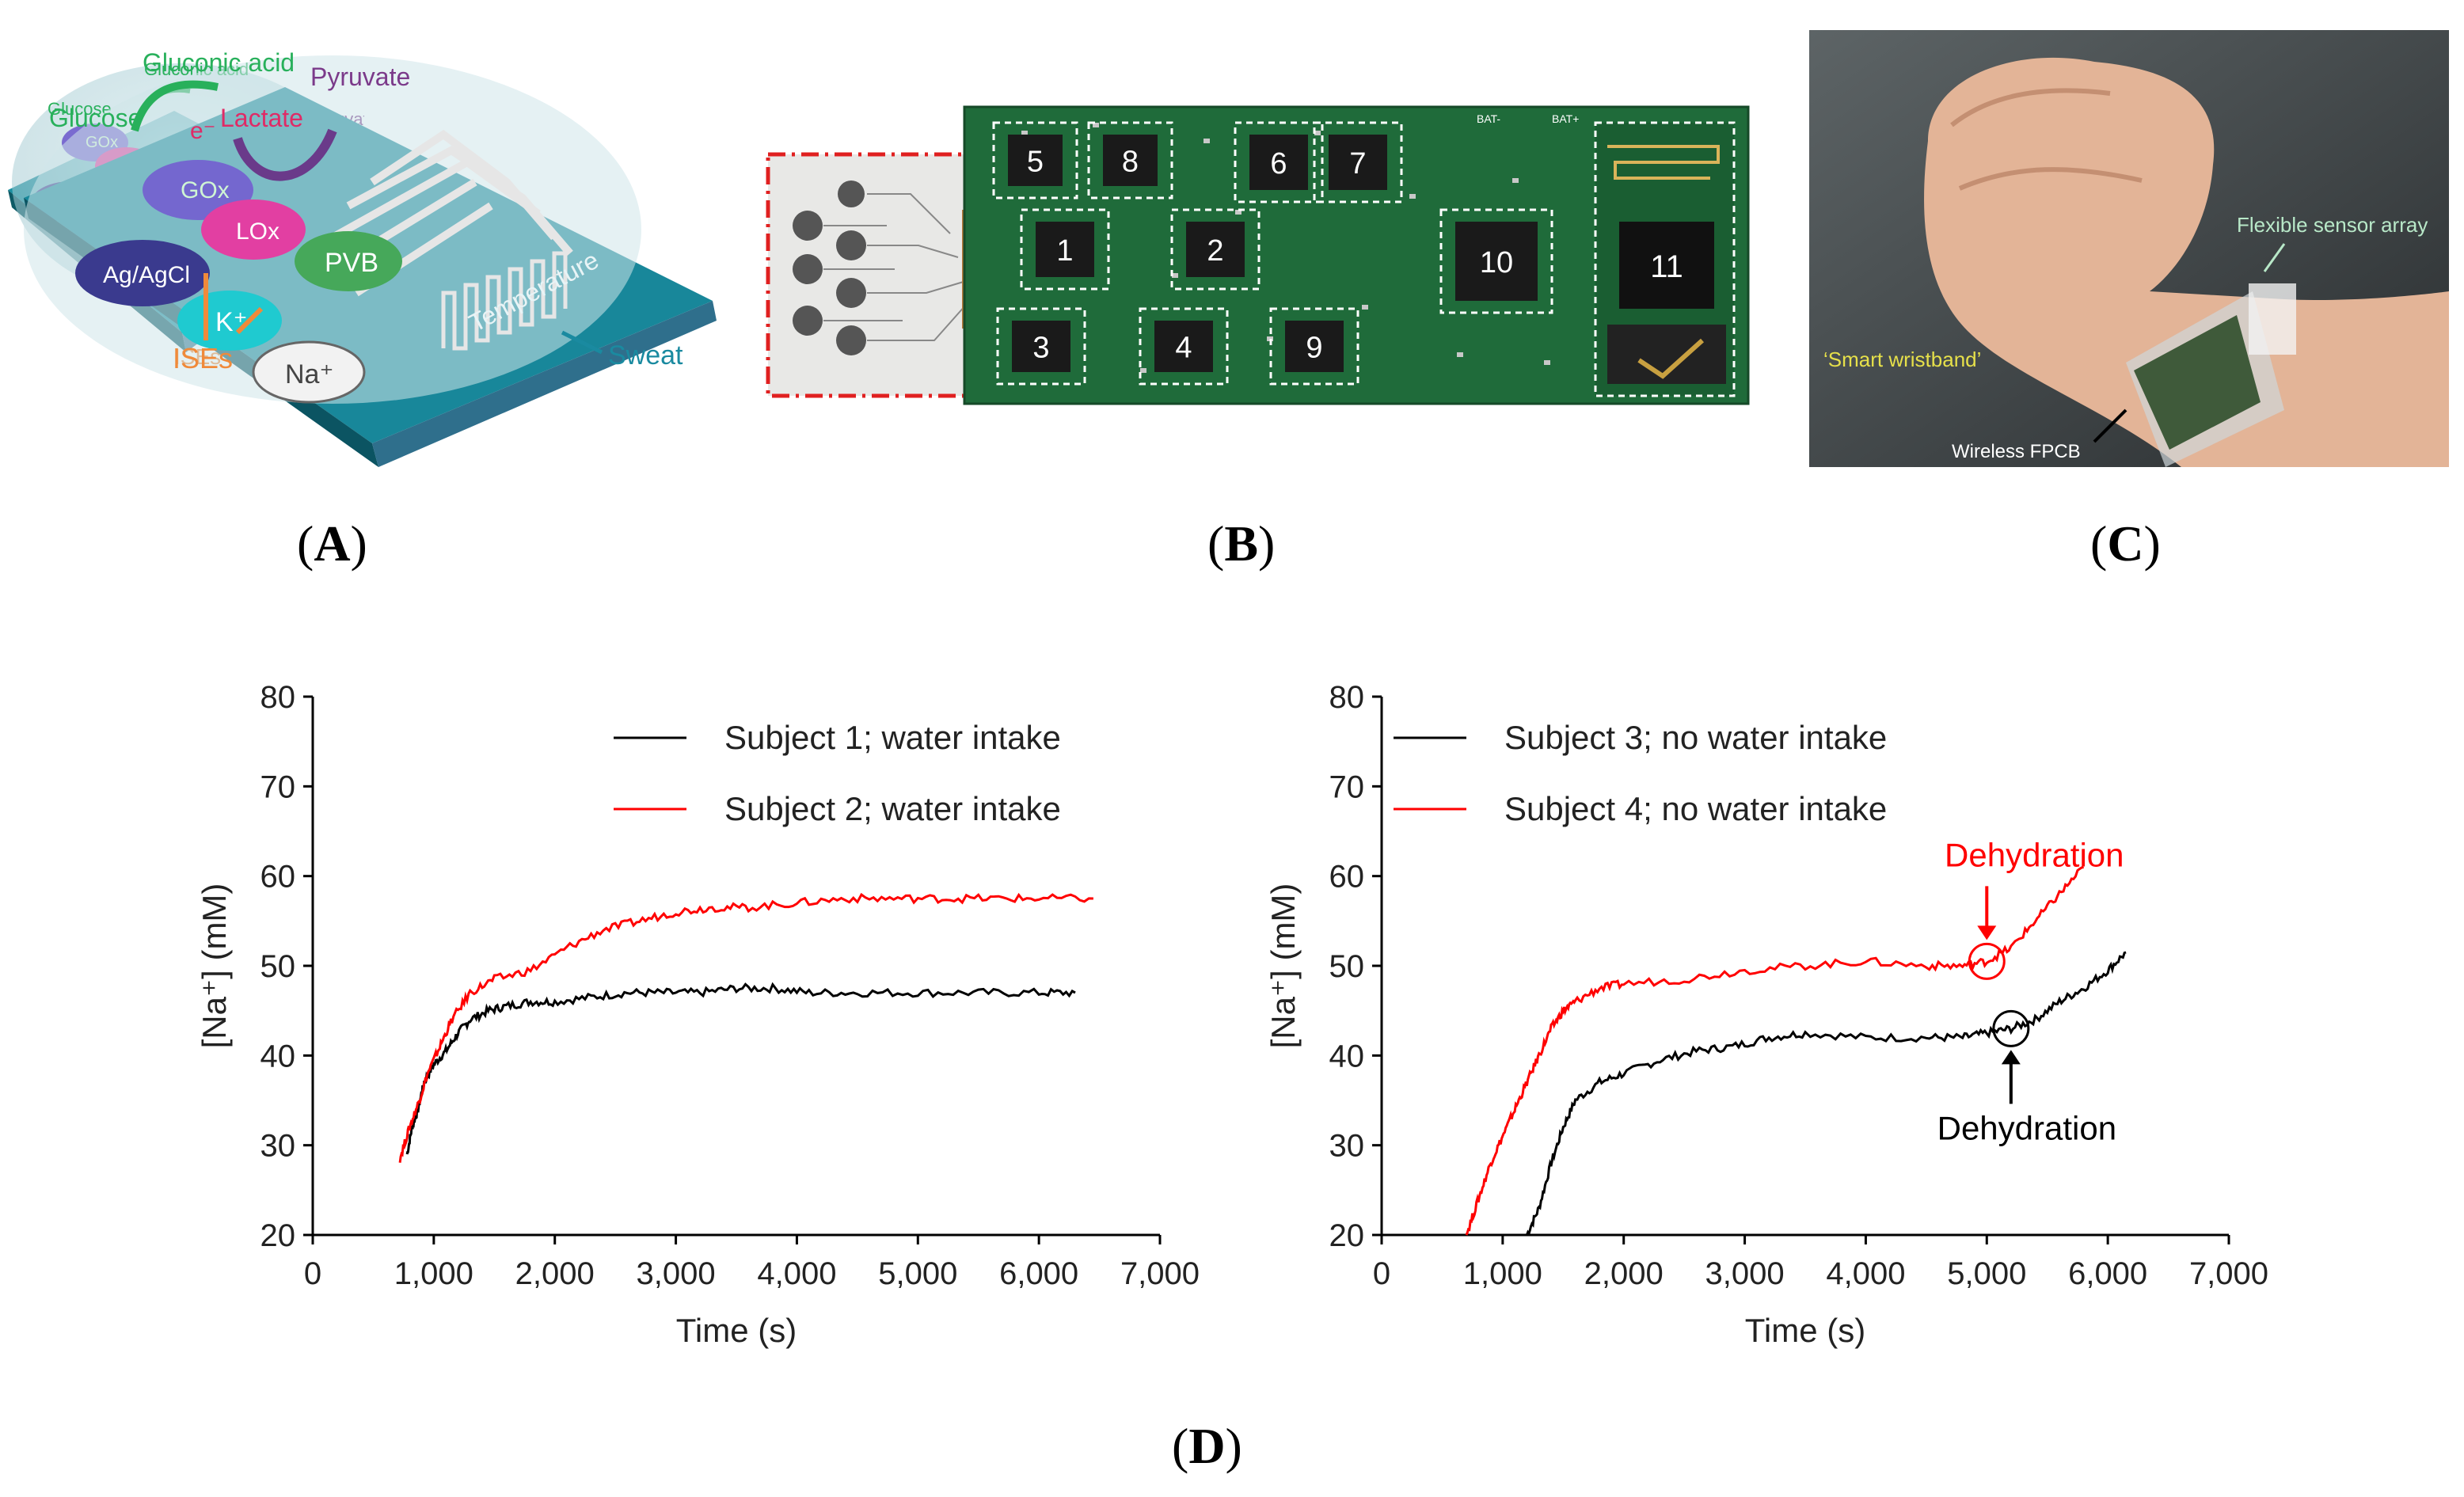  What do you see at coordinates (1272, 253) in the screenshot?
I see `chip-group: 1 2 3 4 5 6 7 8 9 10` at bounding box center [1272, 253].